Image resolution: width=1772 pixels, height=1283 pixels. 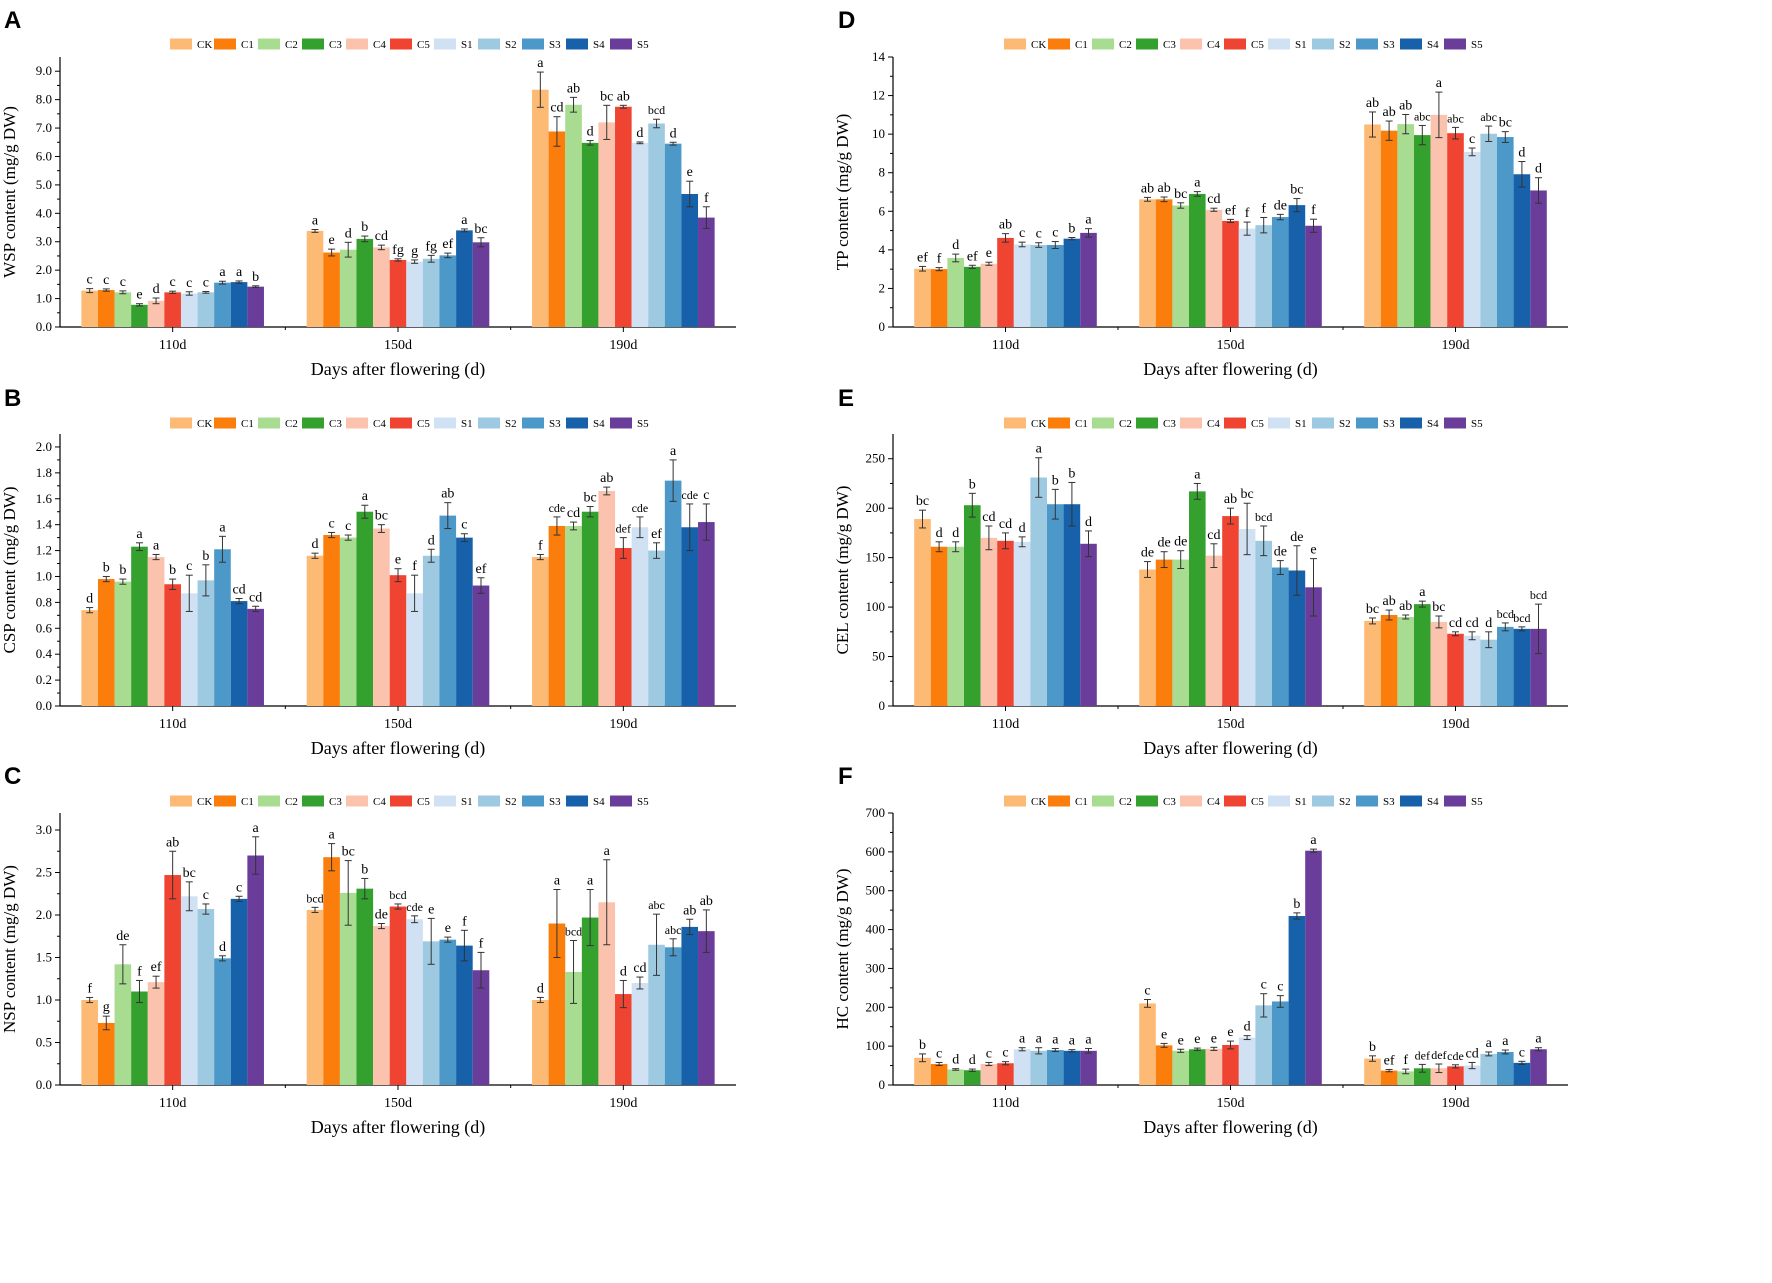 I want to click on significance-letter: cd, so click(x=1471, y=1053).